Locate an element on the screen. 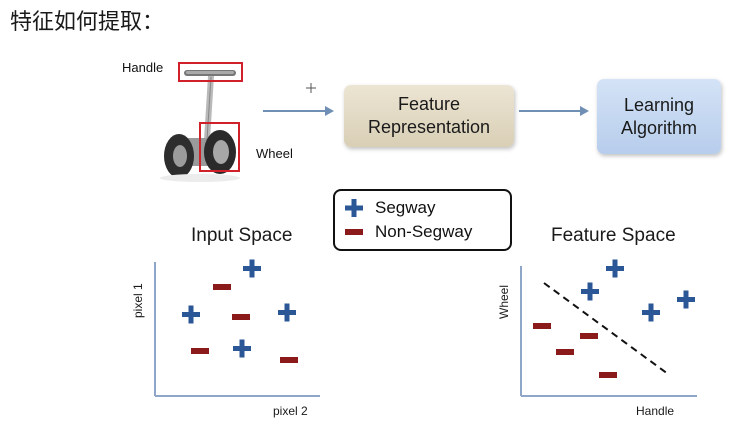 The height and width of the screenshot is (429, 752). feature-space-markers is located at coordinates (614, 318).